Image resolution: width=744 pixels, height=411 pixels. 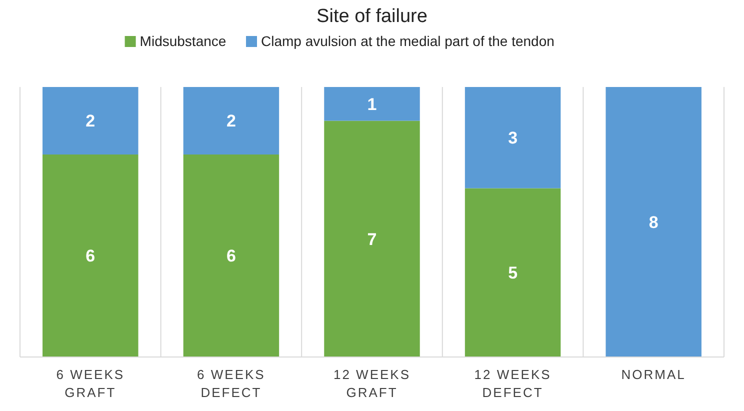 What do you see at coordinates (407, 41) in the screenshot?
I see `legend-label: Clamp avulsion at the medial part of the tendon` at bounding box center [407, 41].